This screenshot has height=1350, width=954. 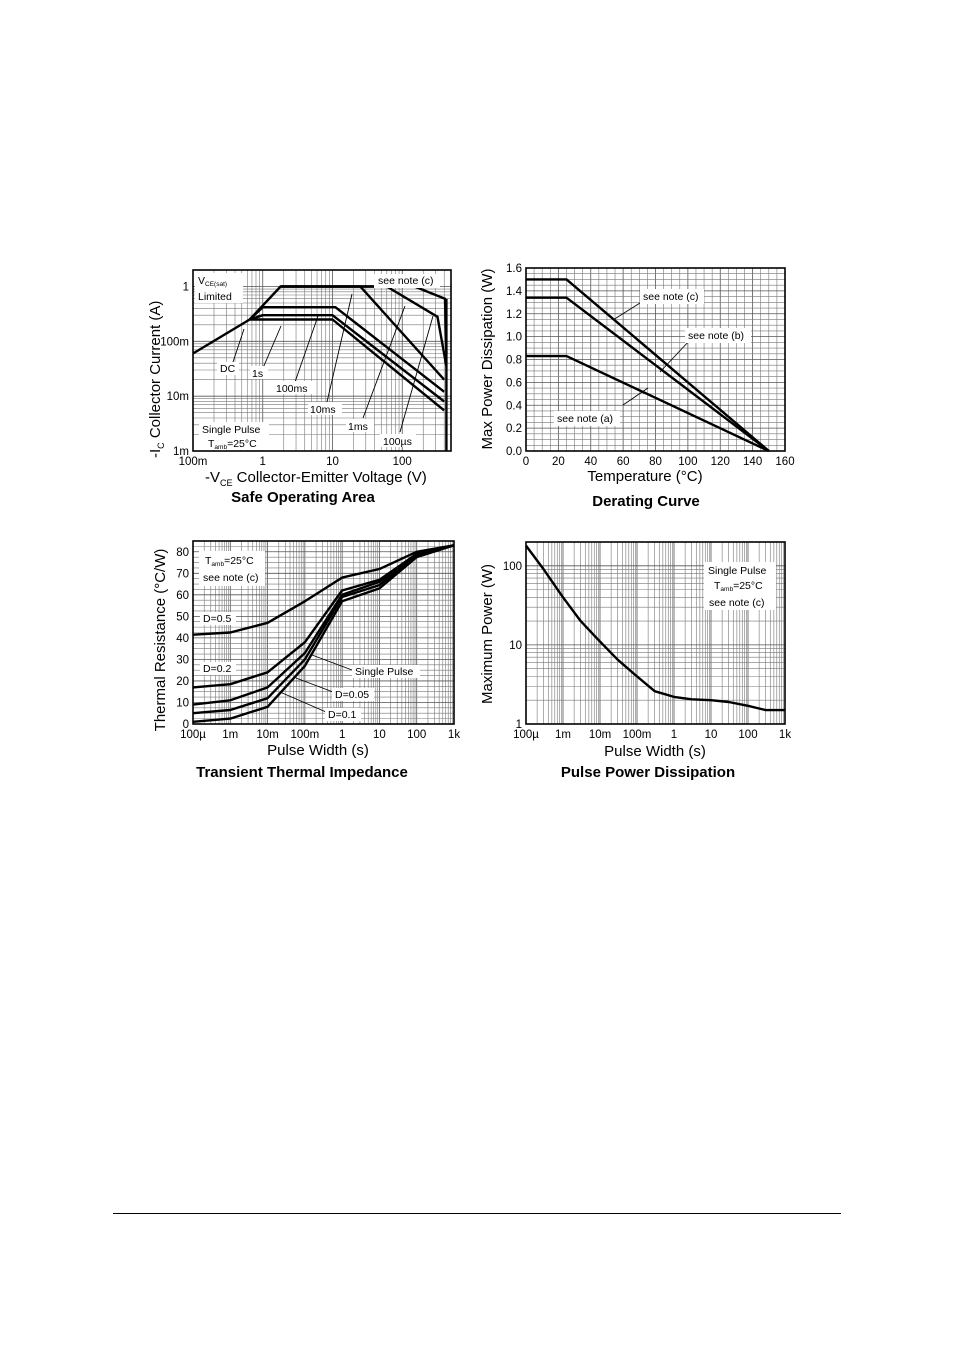 What do you see at coordinates (186, 725) in the screenshot?
I see `y-tick-label: 0` at bounding box center [186, 725].